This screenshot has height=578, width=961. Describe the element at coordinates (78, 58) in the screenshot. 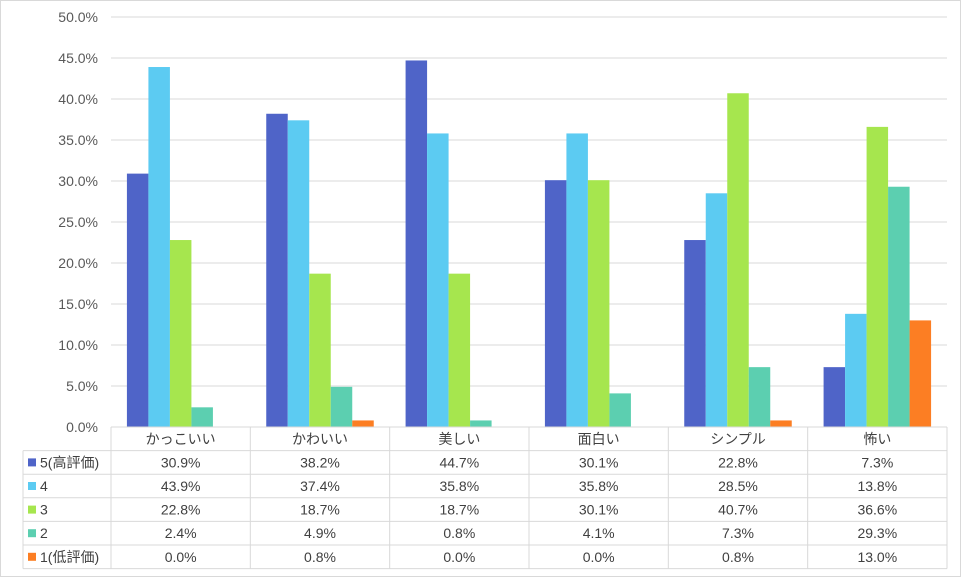

I see `y-tick-label: 45.0%` at that location.